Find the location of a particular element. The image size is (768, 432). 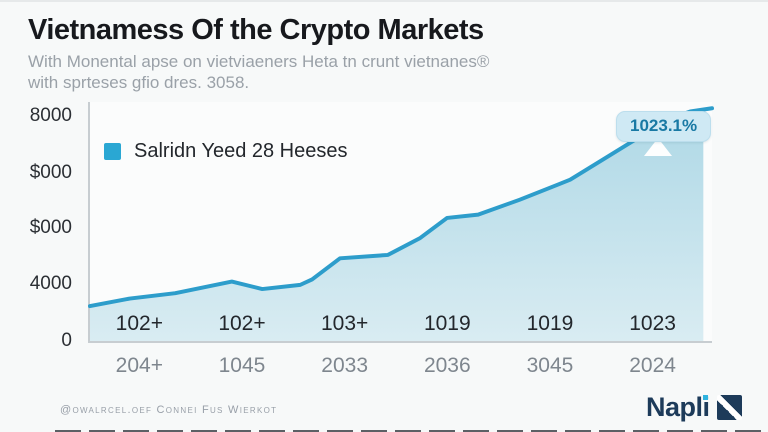

value-tooltip: 1023.1% is located at coordinates (664, 126).